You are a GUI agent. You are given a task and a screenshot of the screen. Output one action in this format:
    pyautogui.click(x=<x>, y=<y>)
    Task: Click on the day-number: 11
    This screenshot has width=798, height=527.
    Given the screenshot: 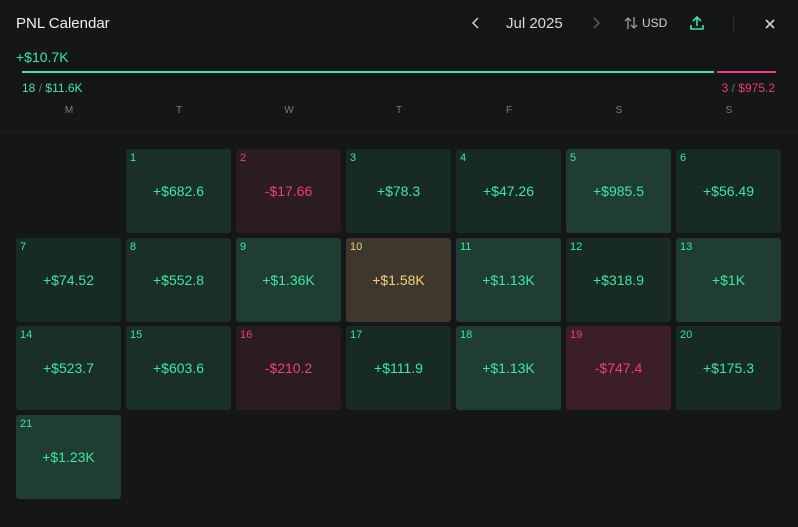 What is the action you would take?
    pyautogui.click(x=466, y=247)
    